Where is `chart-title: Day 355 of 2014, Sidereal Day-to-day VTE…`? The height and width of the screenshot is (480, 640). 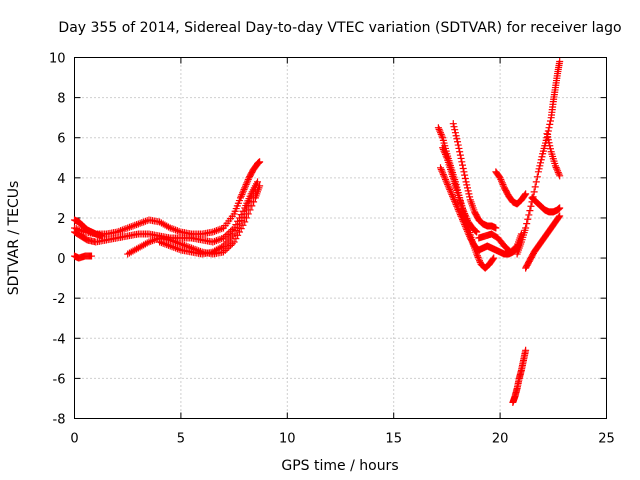 chart-title: Day 355 of 2014, Sidereal Day-to-day VTE… is located at coordinates (339, 28).